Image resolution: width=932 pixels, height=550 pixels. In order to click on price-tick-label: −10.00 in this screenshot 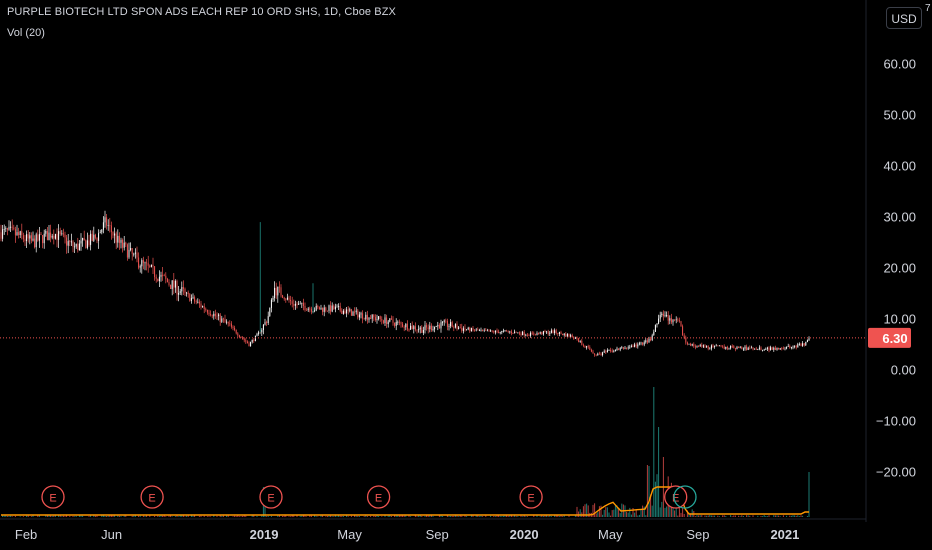, I will do `click(896, 421)`.